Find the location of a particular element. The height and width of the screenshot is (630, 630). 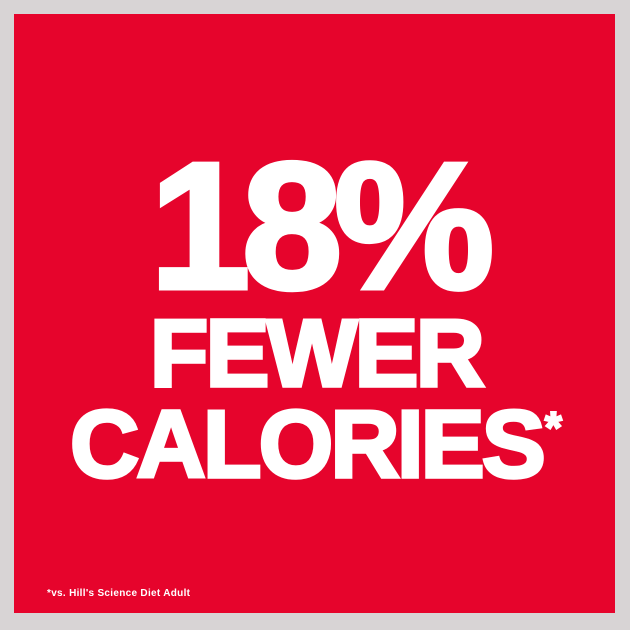

headline-calories-text: CALORIES is located at coordinates (307, 445).